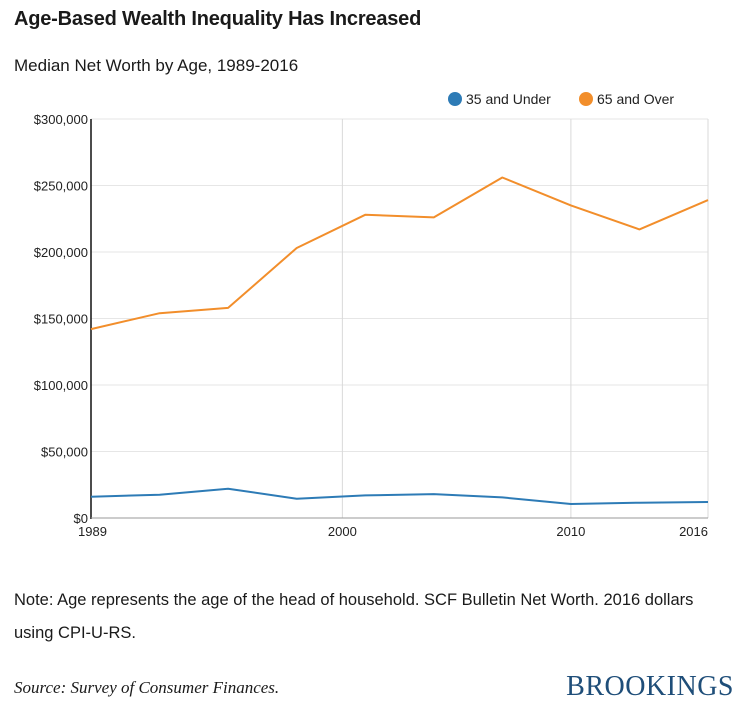 The image size is (748, 719). What do you see at coordinates (508, 99) in the screenshot?
I see `legend-label: 35 and Under` at bounding box center [508, 99].